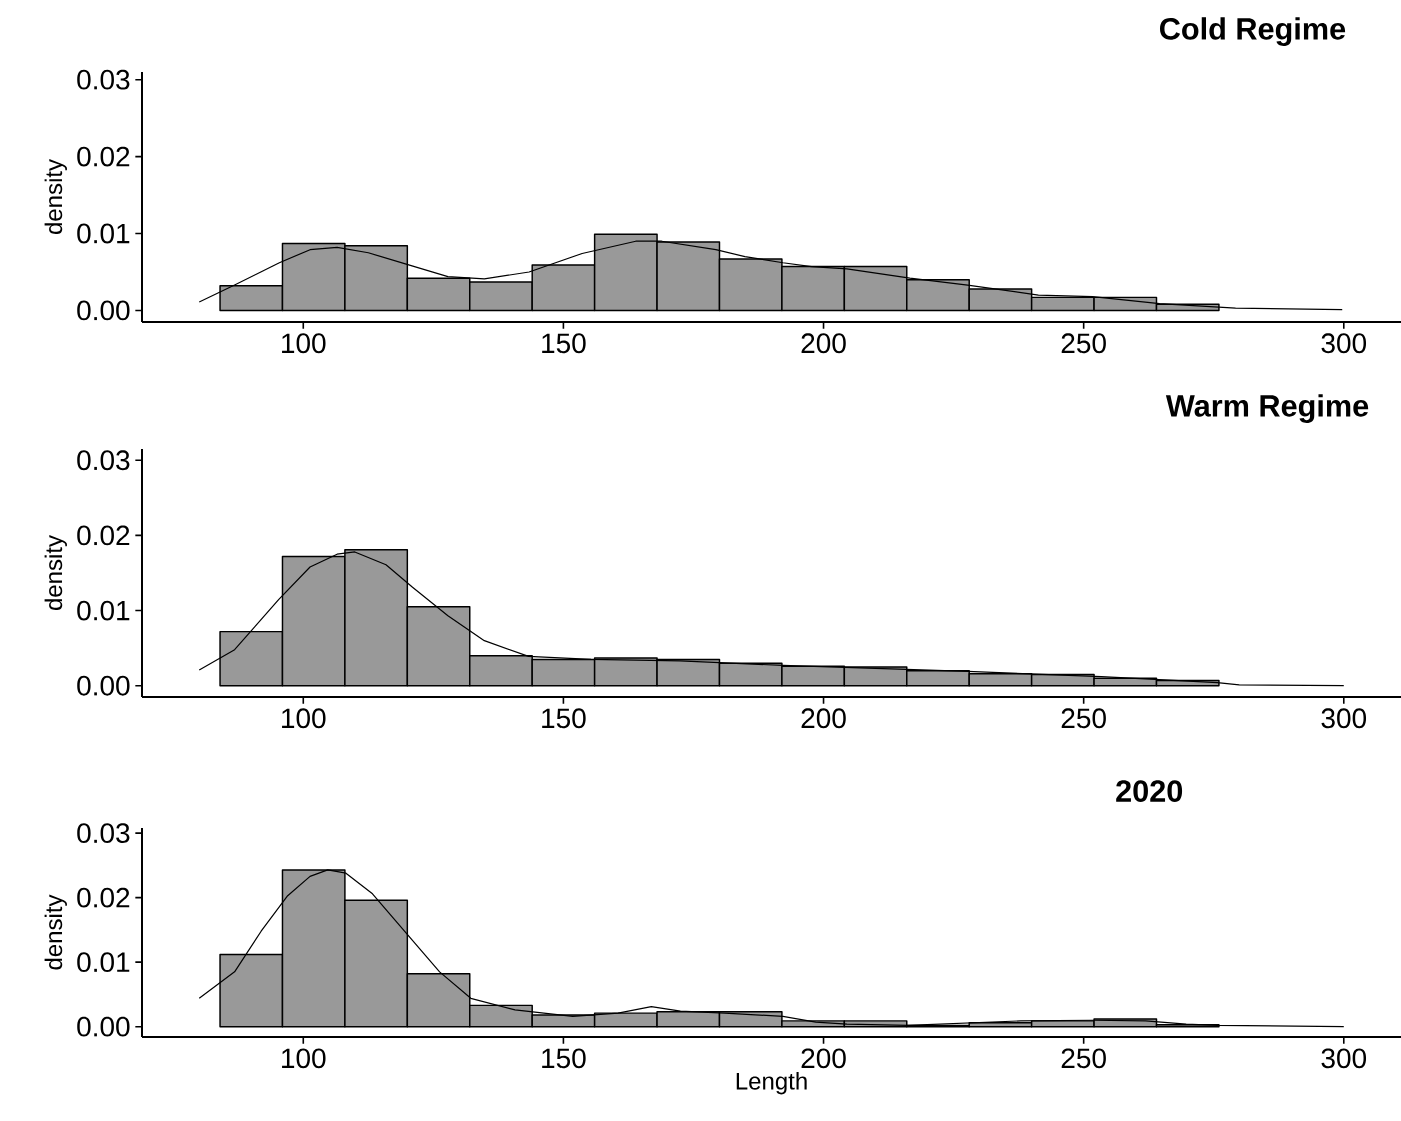 This screenshot has width=1401, height=1121. I want to click on chart-title: Cold Regime, so click(1253, 31).